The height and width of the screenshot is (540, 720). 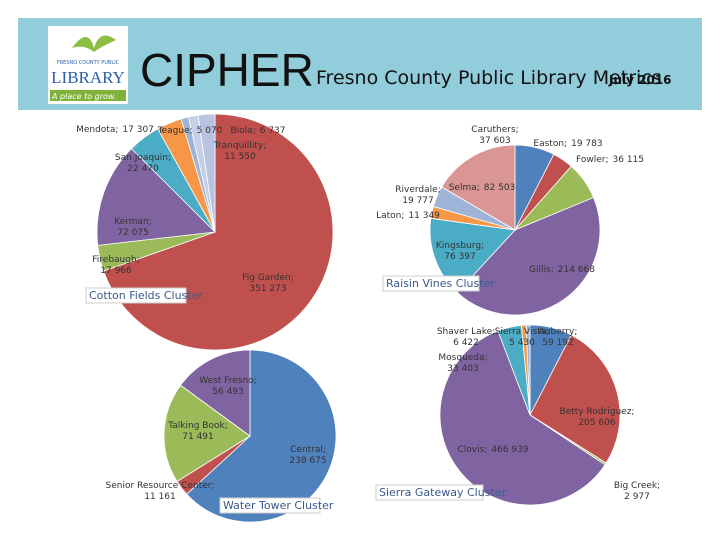 I want to click on category-name: Biola, so click(x=241, y=131).